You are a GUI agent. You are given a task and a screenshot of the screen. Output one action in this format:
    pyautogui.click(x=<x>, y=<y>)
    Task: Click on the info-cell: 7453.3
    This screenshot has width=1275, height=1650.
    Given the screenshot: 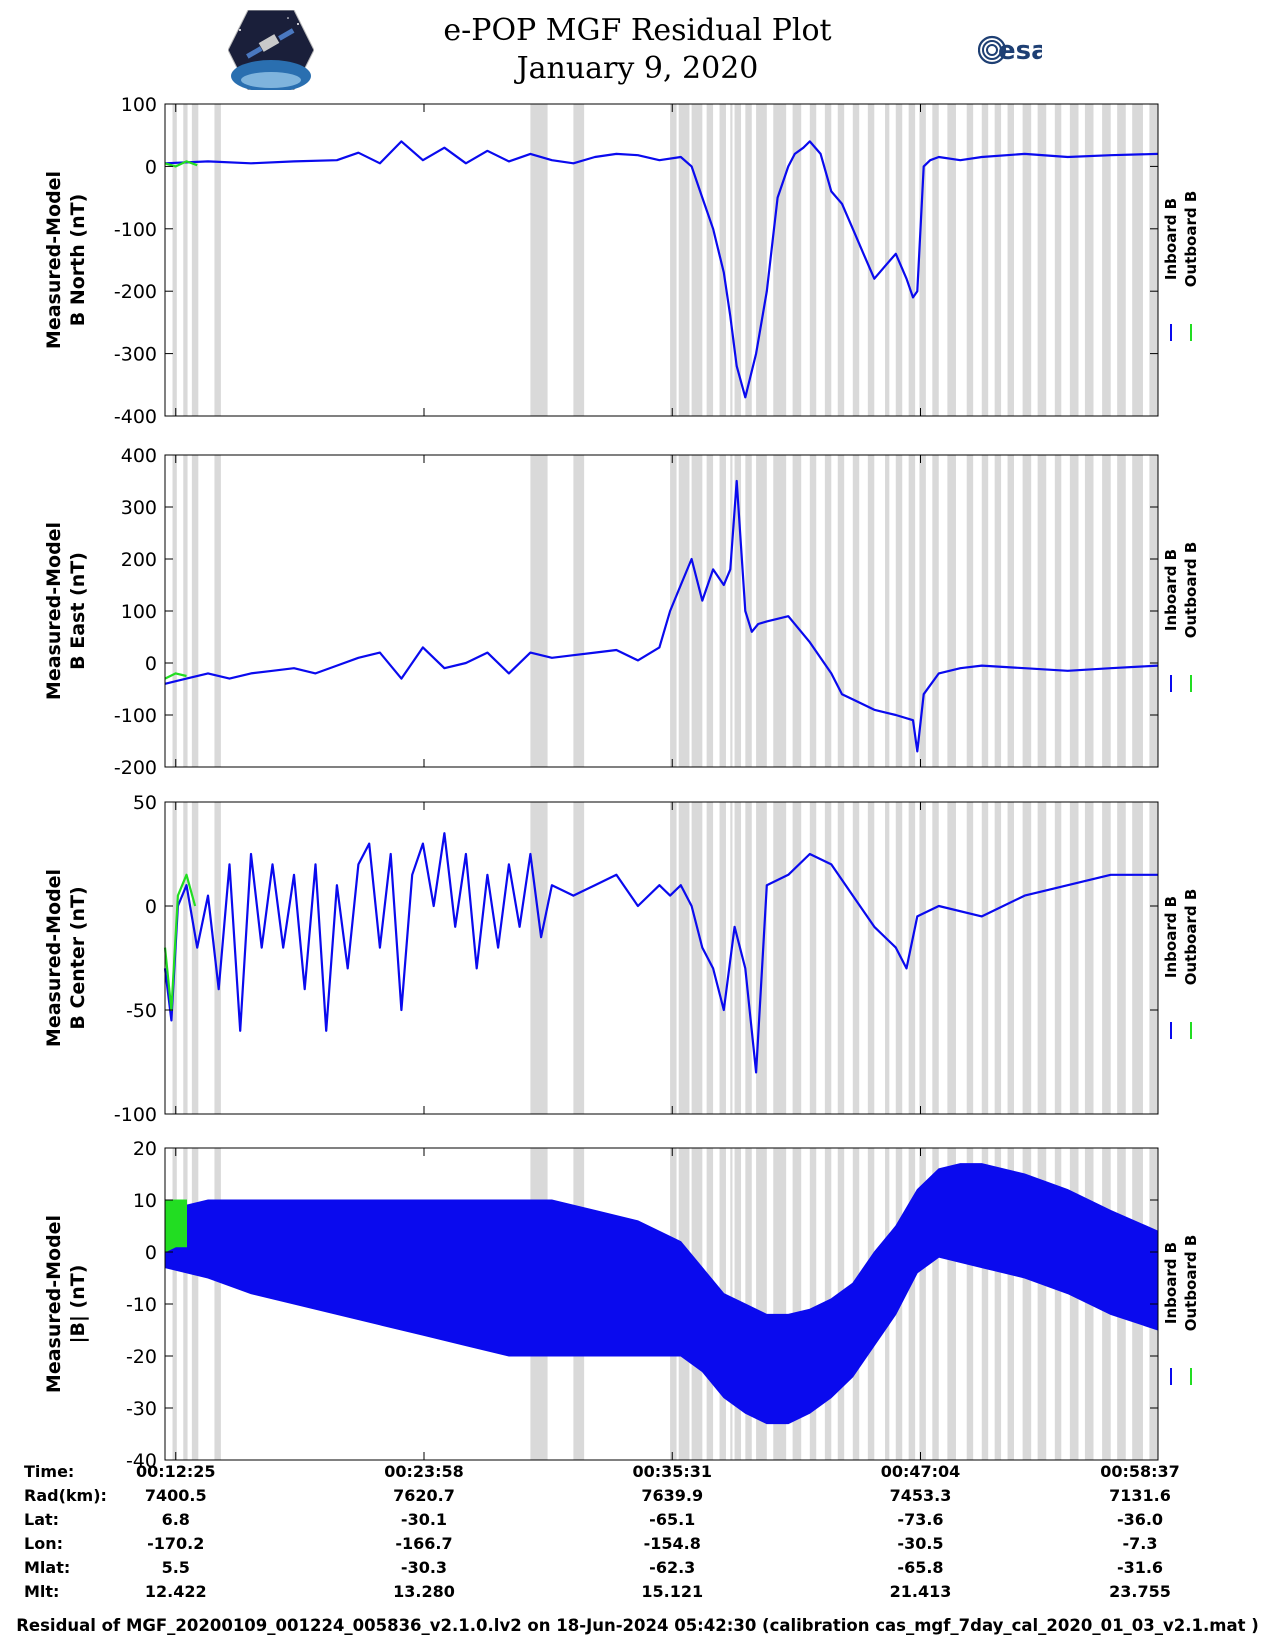 What is the action you would take?
    pyautogui.click(x=920, y=1495)
    